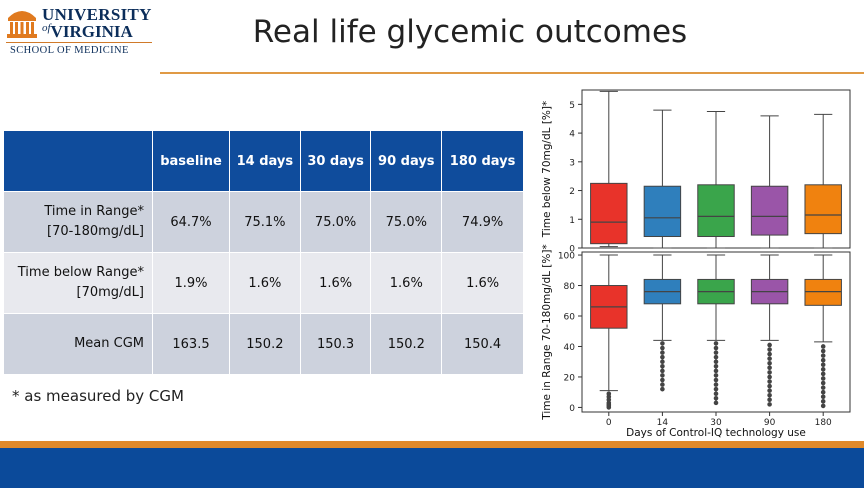 Image resolution: width=864 pixels, height=488 pixels. I want to click on table-header-14-days: 14 days, so click(265, 161).